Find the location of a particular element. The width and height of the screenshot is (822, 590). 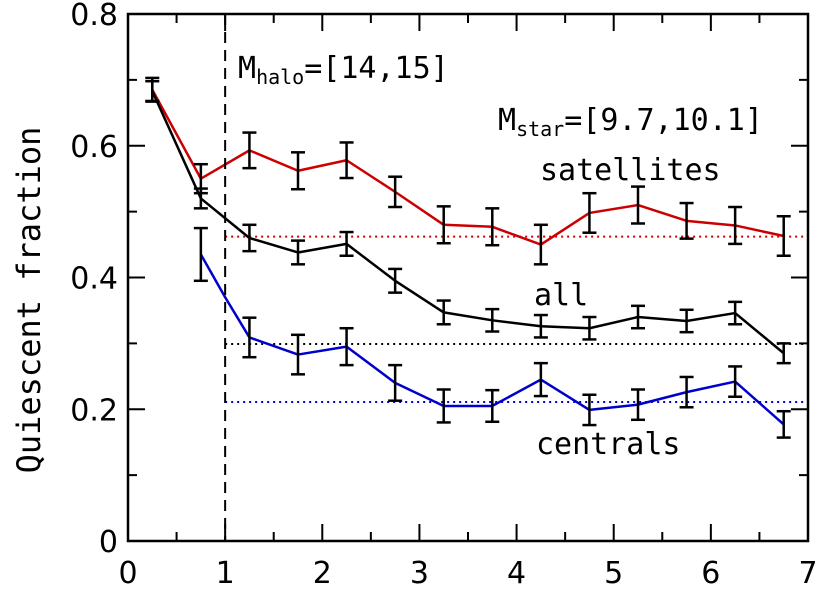

mhalo-annotation: Mhalo=[14,15] is located at coordinates (343, 70).